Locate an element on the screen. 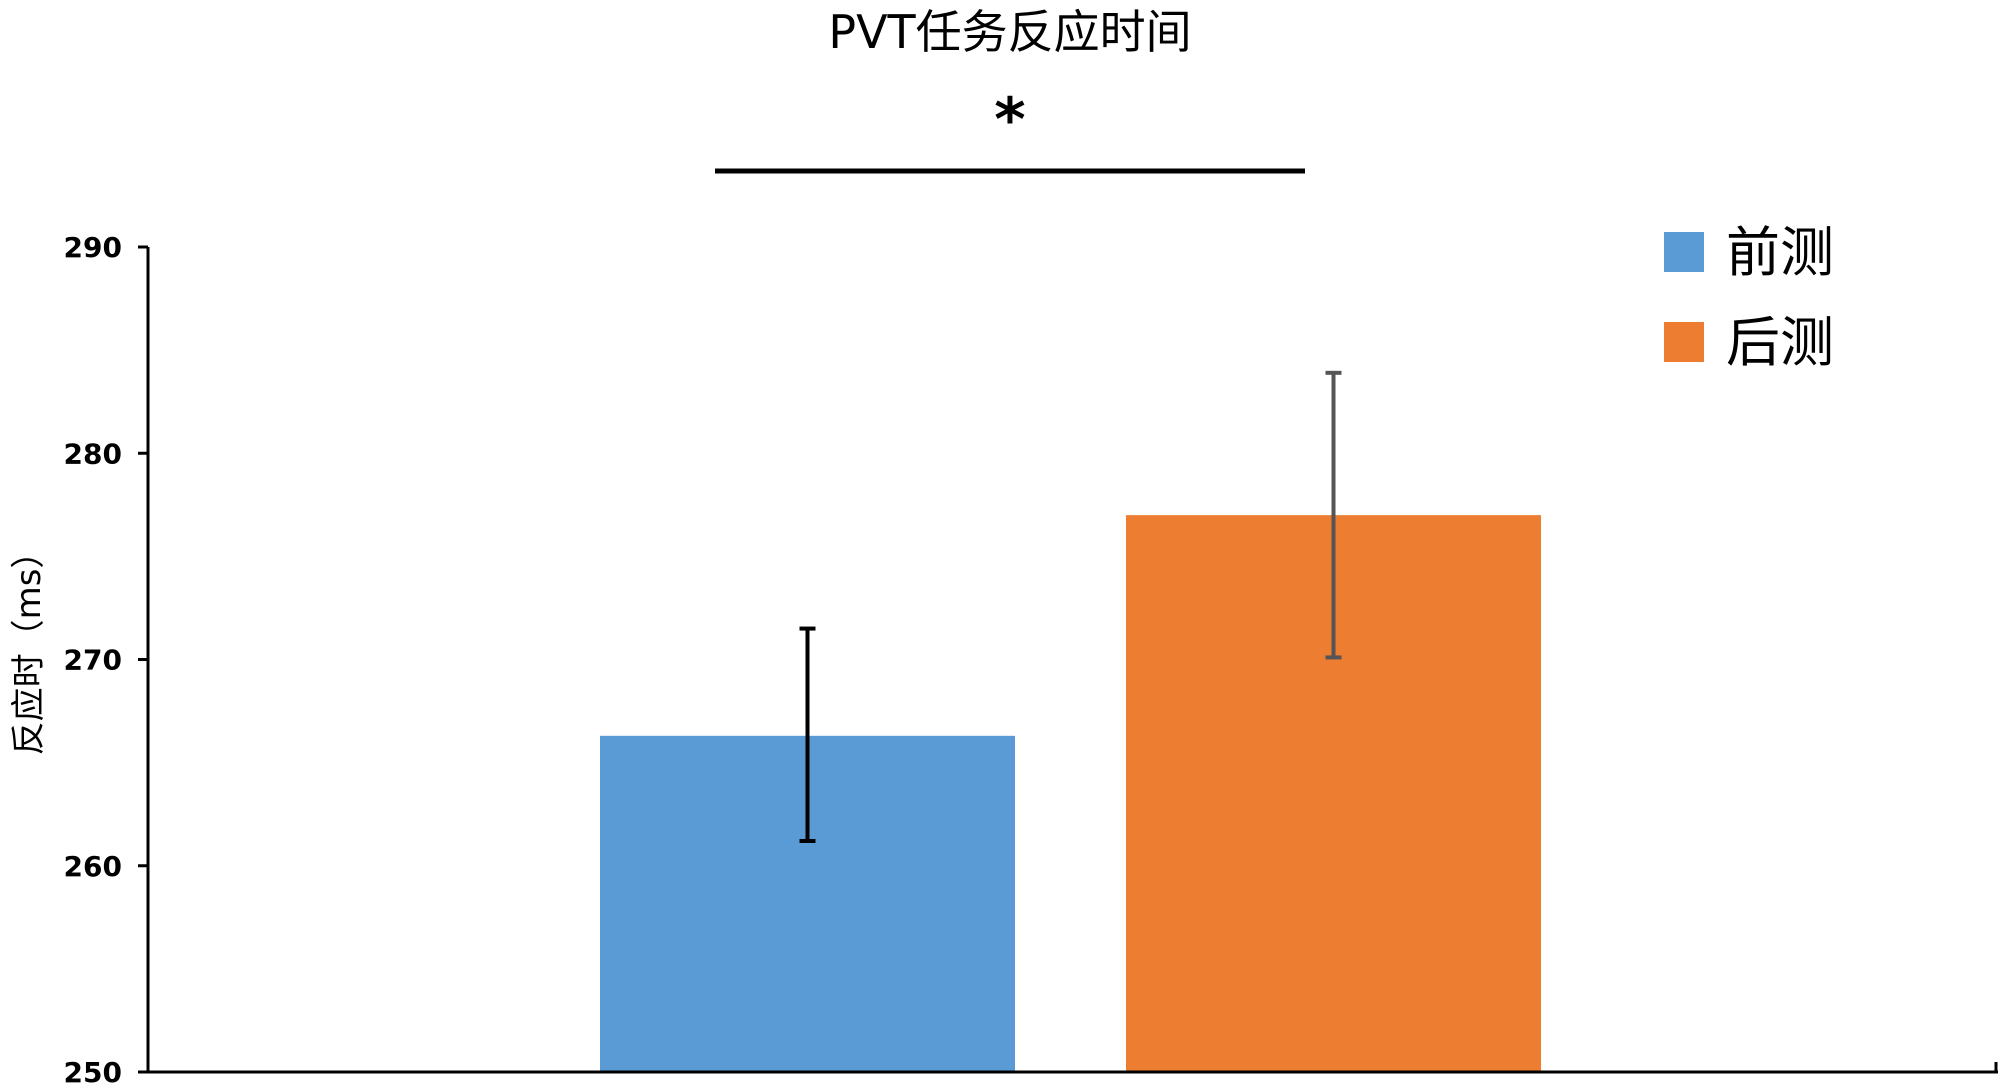  y-tick-label: 290 is located at coordinates (93, 247).